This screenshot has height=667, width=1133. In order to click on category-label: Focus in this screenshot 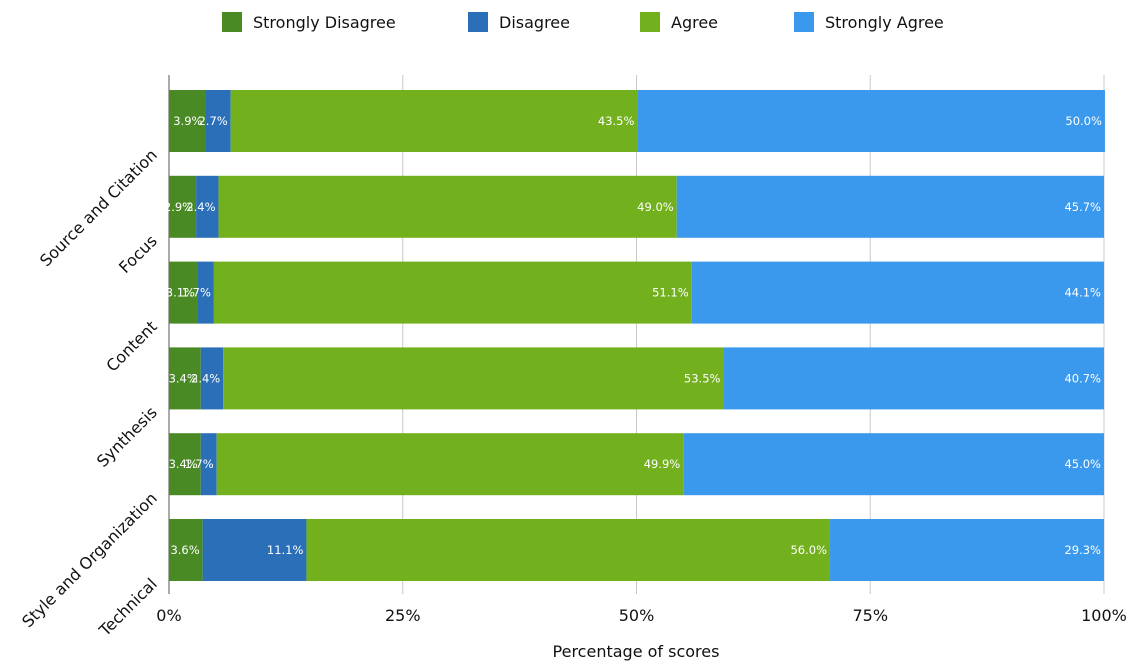, I will do `click(138, 254)`.